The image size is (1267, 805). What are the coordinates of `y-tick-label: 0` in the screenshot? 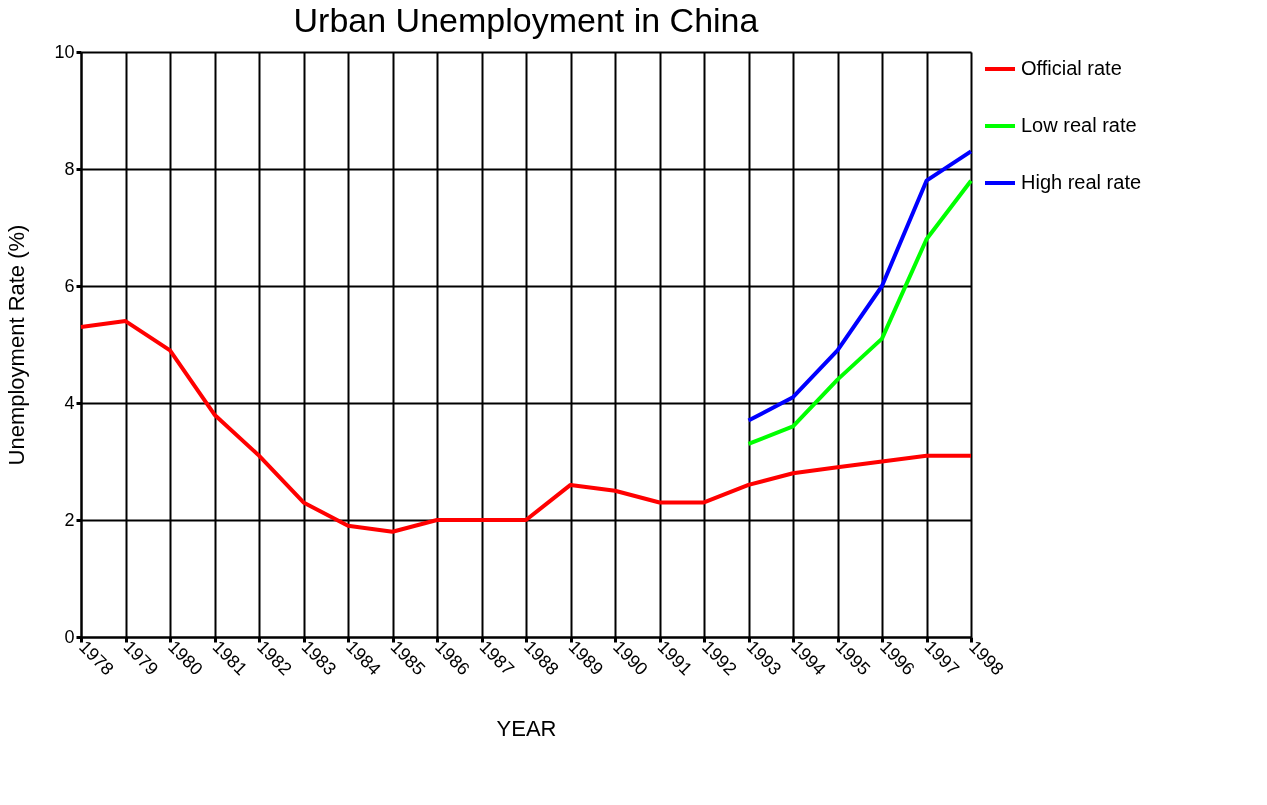 It's located at (69, 636).